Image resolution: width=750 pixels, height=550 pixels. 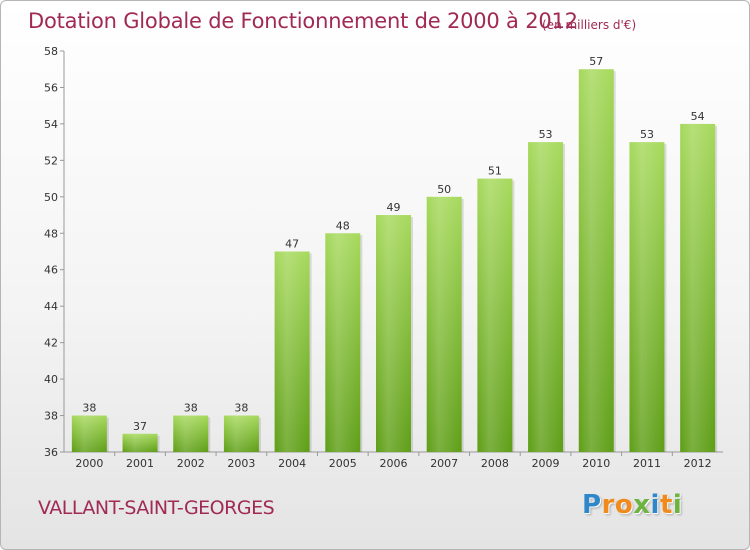 What do you see at coordinates (343, 225) in the screenshot?
I see `value-label-2005: 48` at bounding box center [343, 225].